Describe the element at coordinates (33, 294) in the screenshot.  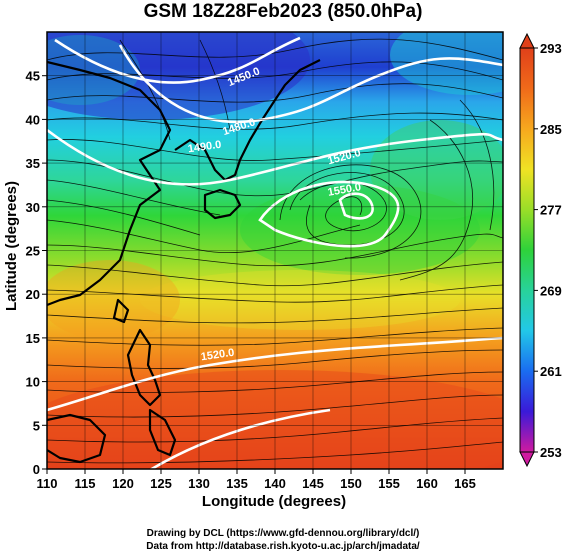
I see `y-tick-label: 20` at that location.